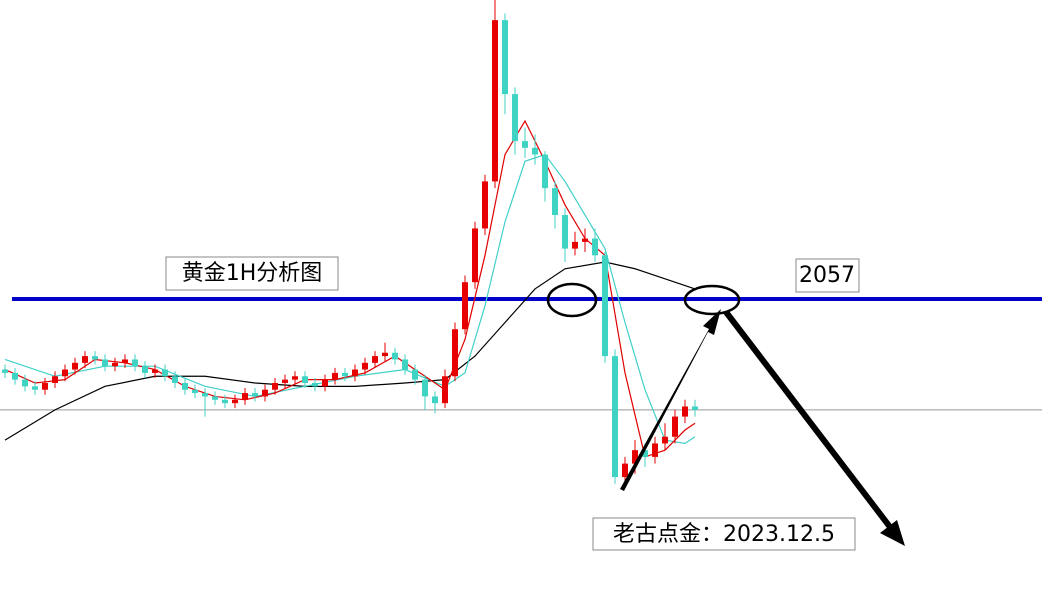 The image size is (1042, 598). I want to click on chart-title: 黄金1H分析图, so click(252, 273).